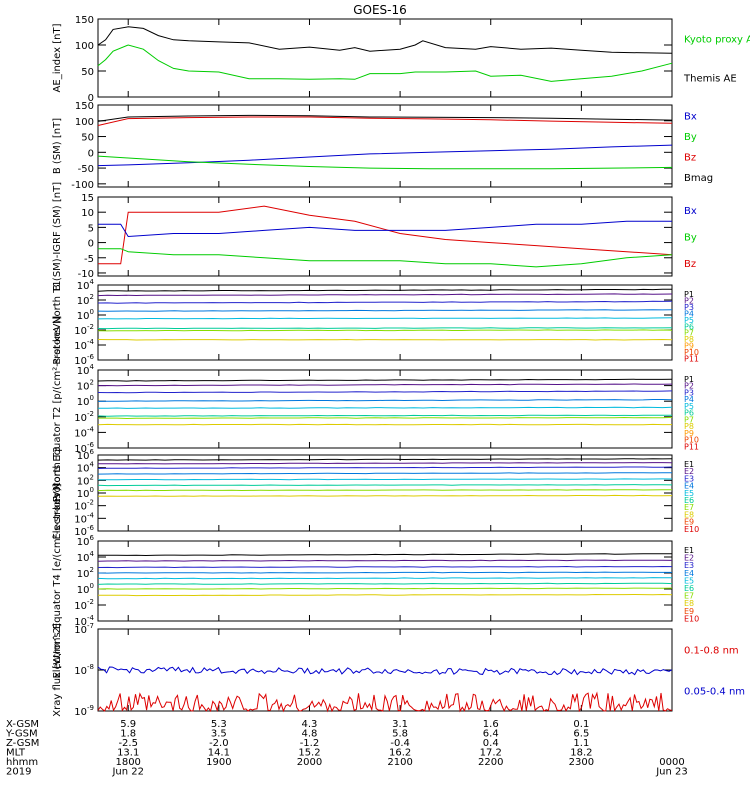 The width and height of the screenshot is (750, 800). Describe the element at coordinates (384, 290) in the screenshot. I see `series-p1` at that location.